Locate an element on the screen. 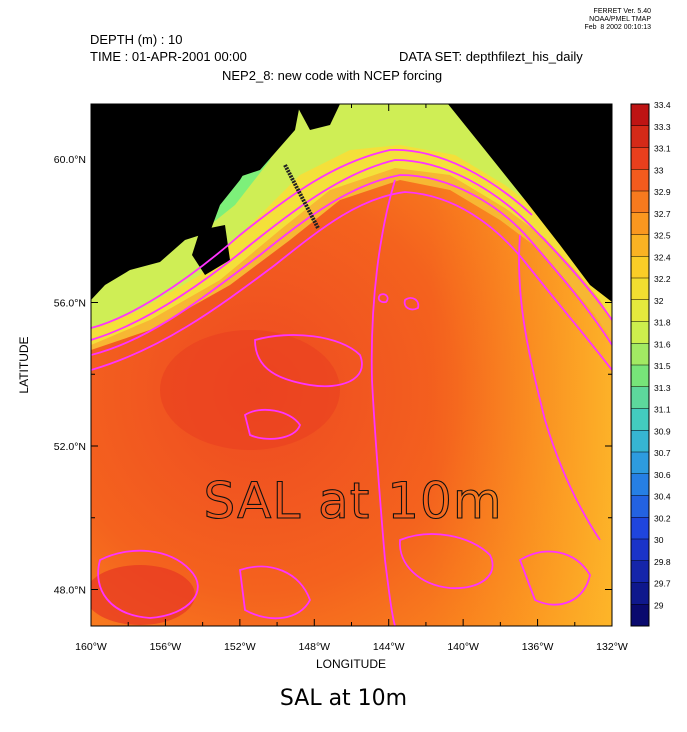 This screenshot has height=732, width=687. land-northwest is located at coordinates (195, 187).